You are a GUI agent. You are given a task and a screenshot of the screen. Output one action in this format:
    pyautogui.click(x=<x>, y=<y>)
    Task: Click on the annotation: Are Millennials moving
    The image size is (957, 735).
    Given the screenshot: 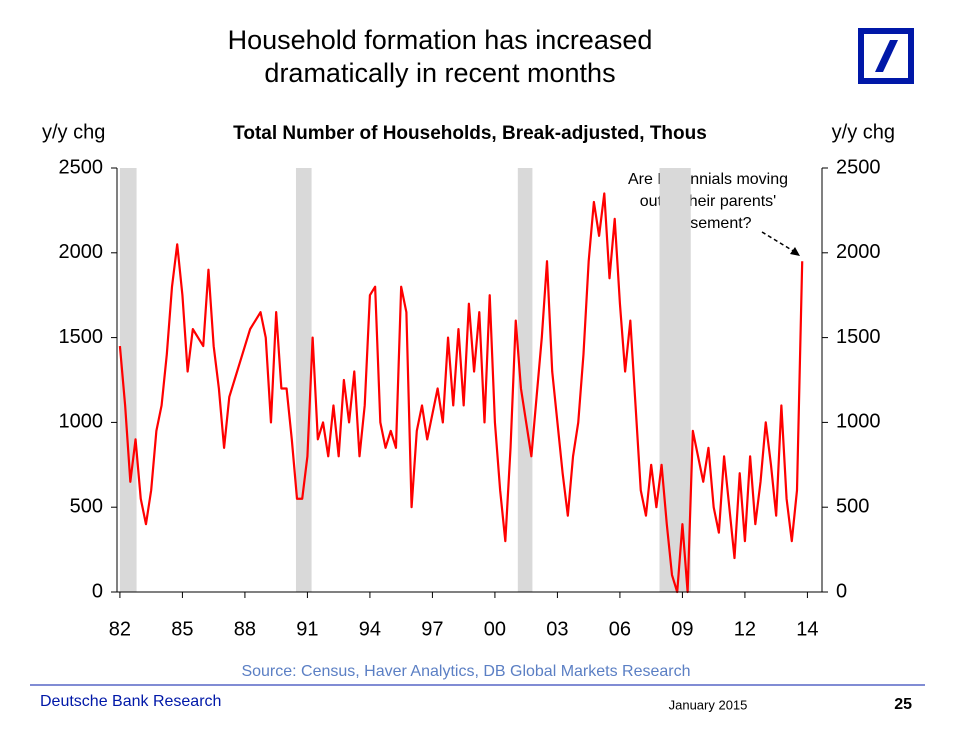 What is the action you would take?
    pyautogui.click(x=708, y=179)
    